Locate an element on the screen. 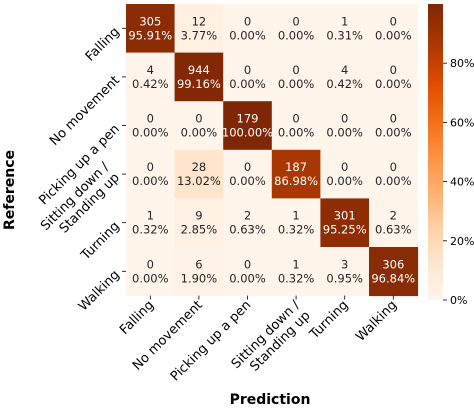  cell-count-label: 9 is located at coordinates (198, 216).